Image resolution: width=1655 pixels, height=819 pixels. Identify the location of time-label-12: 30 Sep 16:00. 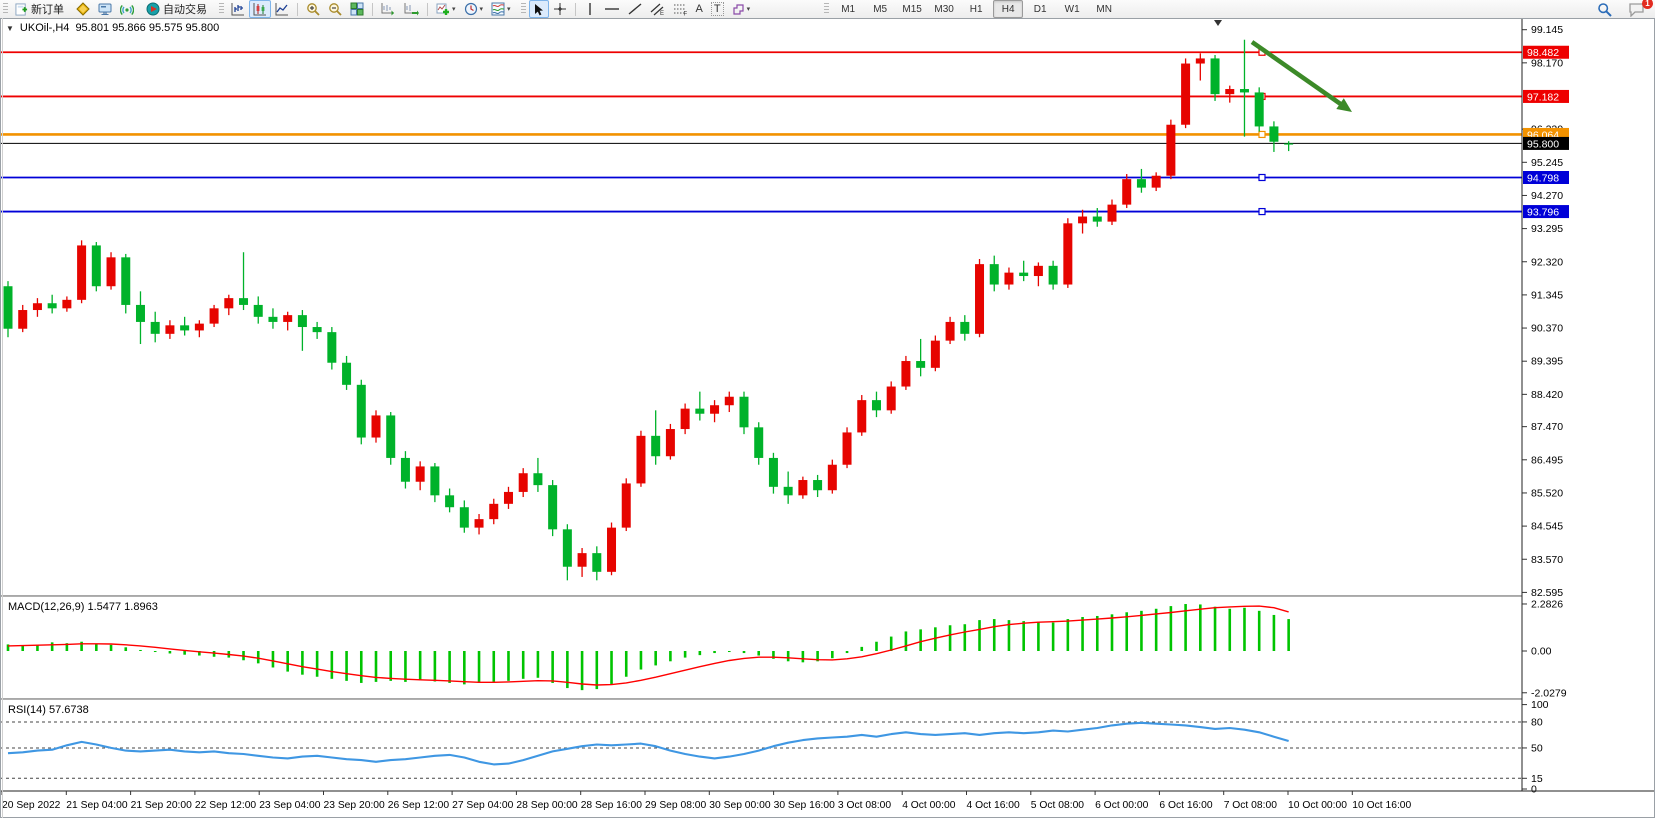
(805, 805).